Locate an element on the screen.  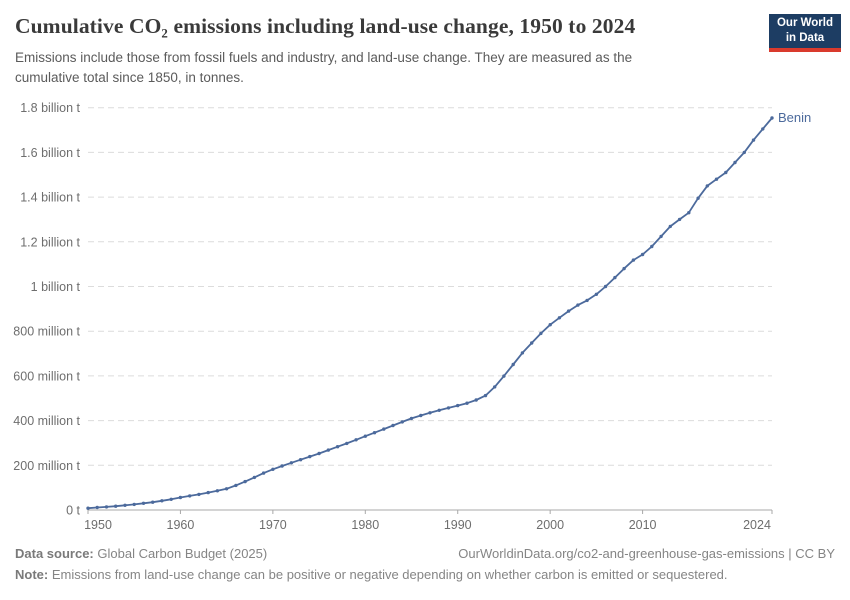
data-point-2024 is located at coordinates (772, 118).